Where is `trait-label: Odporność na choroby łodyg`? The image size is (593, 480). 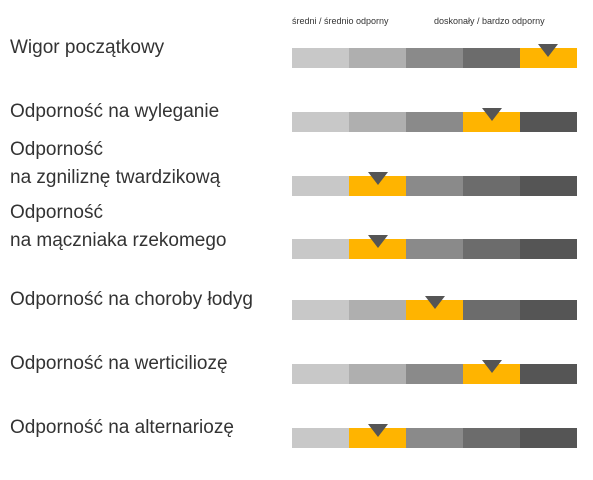 trait-label: Odporność na choroby łodyg is located at coordinates (131, 300).